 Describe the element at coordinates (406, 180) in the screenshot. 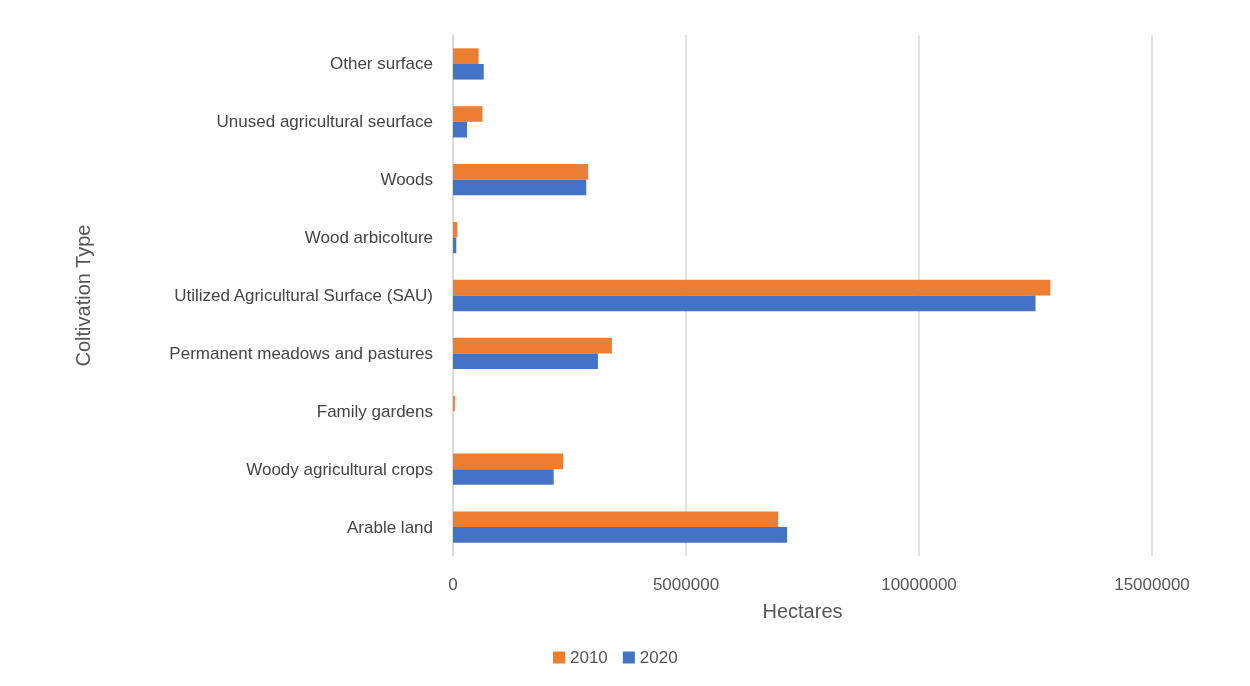

I see `y-tick-label: Woods` at that location.